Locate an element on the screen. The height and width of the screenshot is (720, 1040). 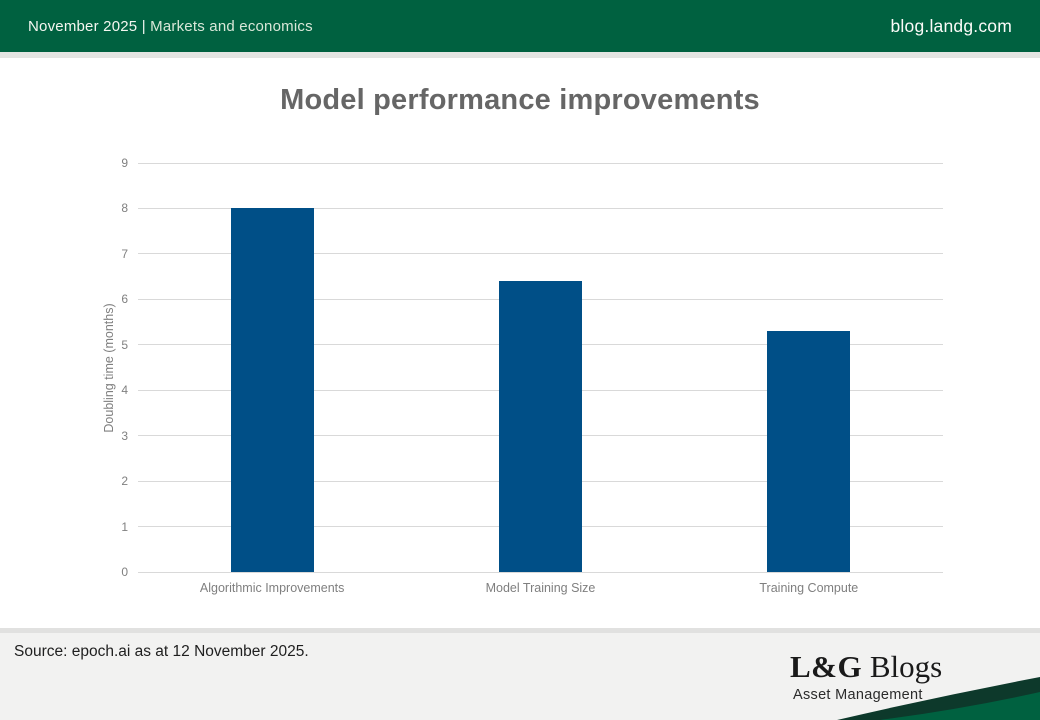
y-tick-label: 0 is located at coordinates (124, 572).